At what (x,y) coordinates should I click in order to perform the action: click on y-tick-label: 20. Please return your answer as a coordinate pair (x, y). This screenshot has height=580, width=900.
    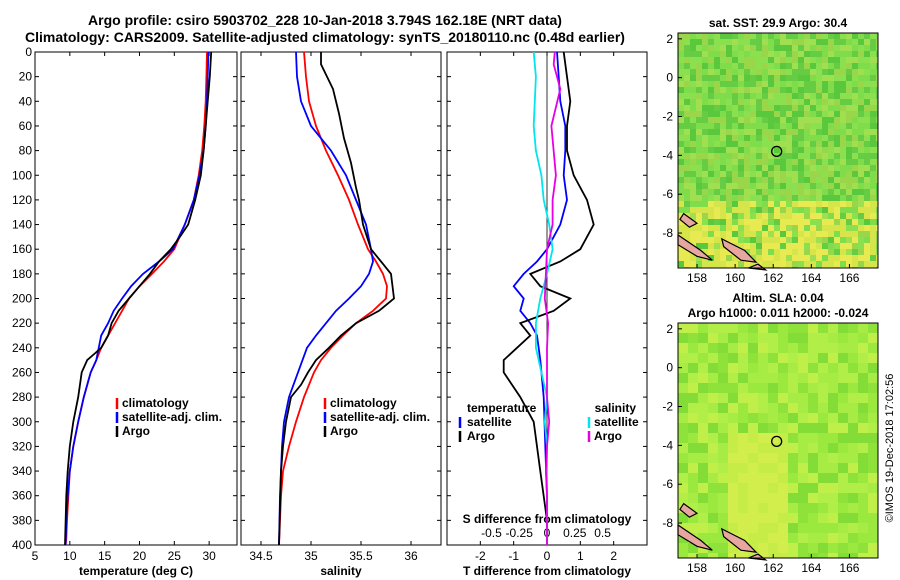
    Looking at the image, I should click on (26, 77).